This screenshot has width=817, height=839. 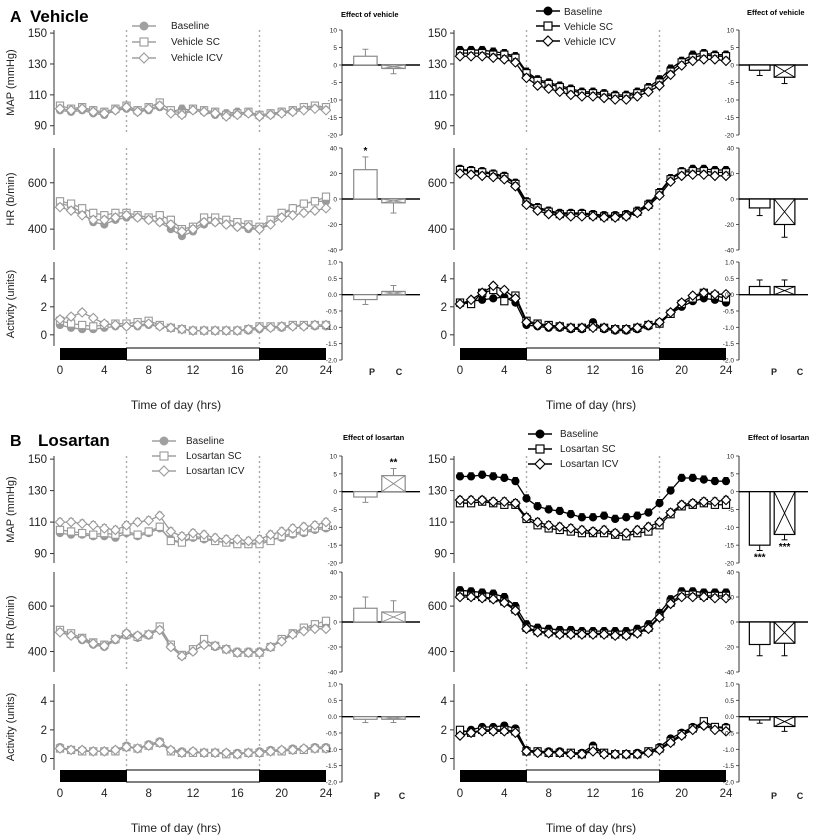 What do you see at coordinates (37, 460) in the screenshot?
I see `y-tick-label: 150` at bounding box center [37, 460].